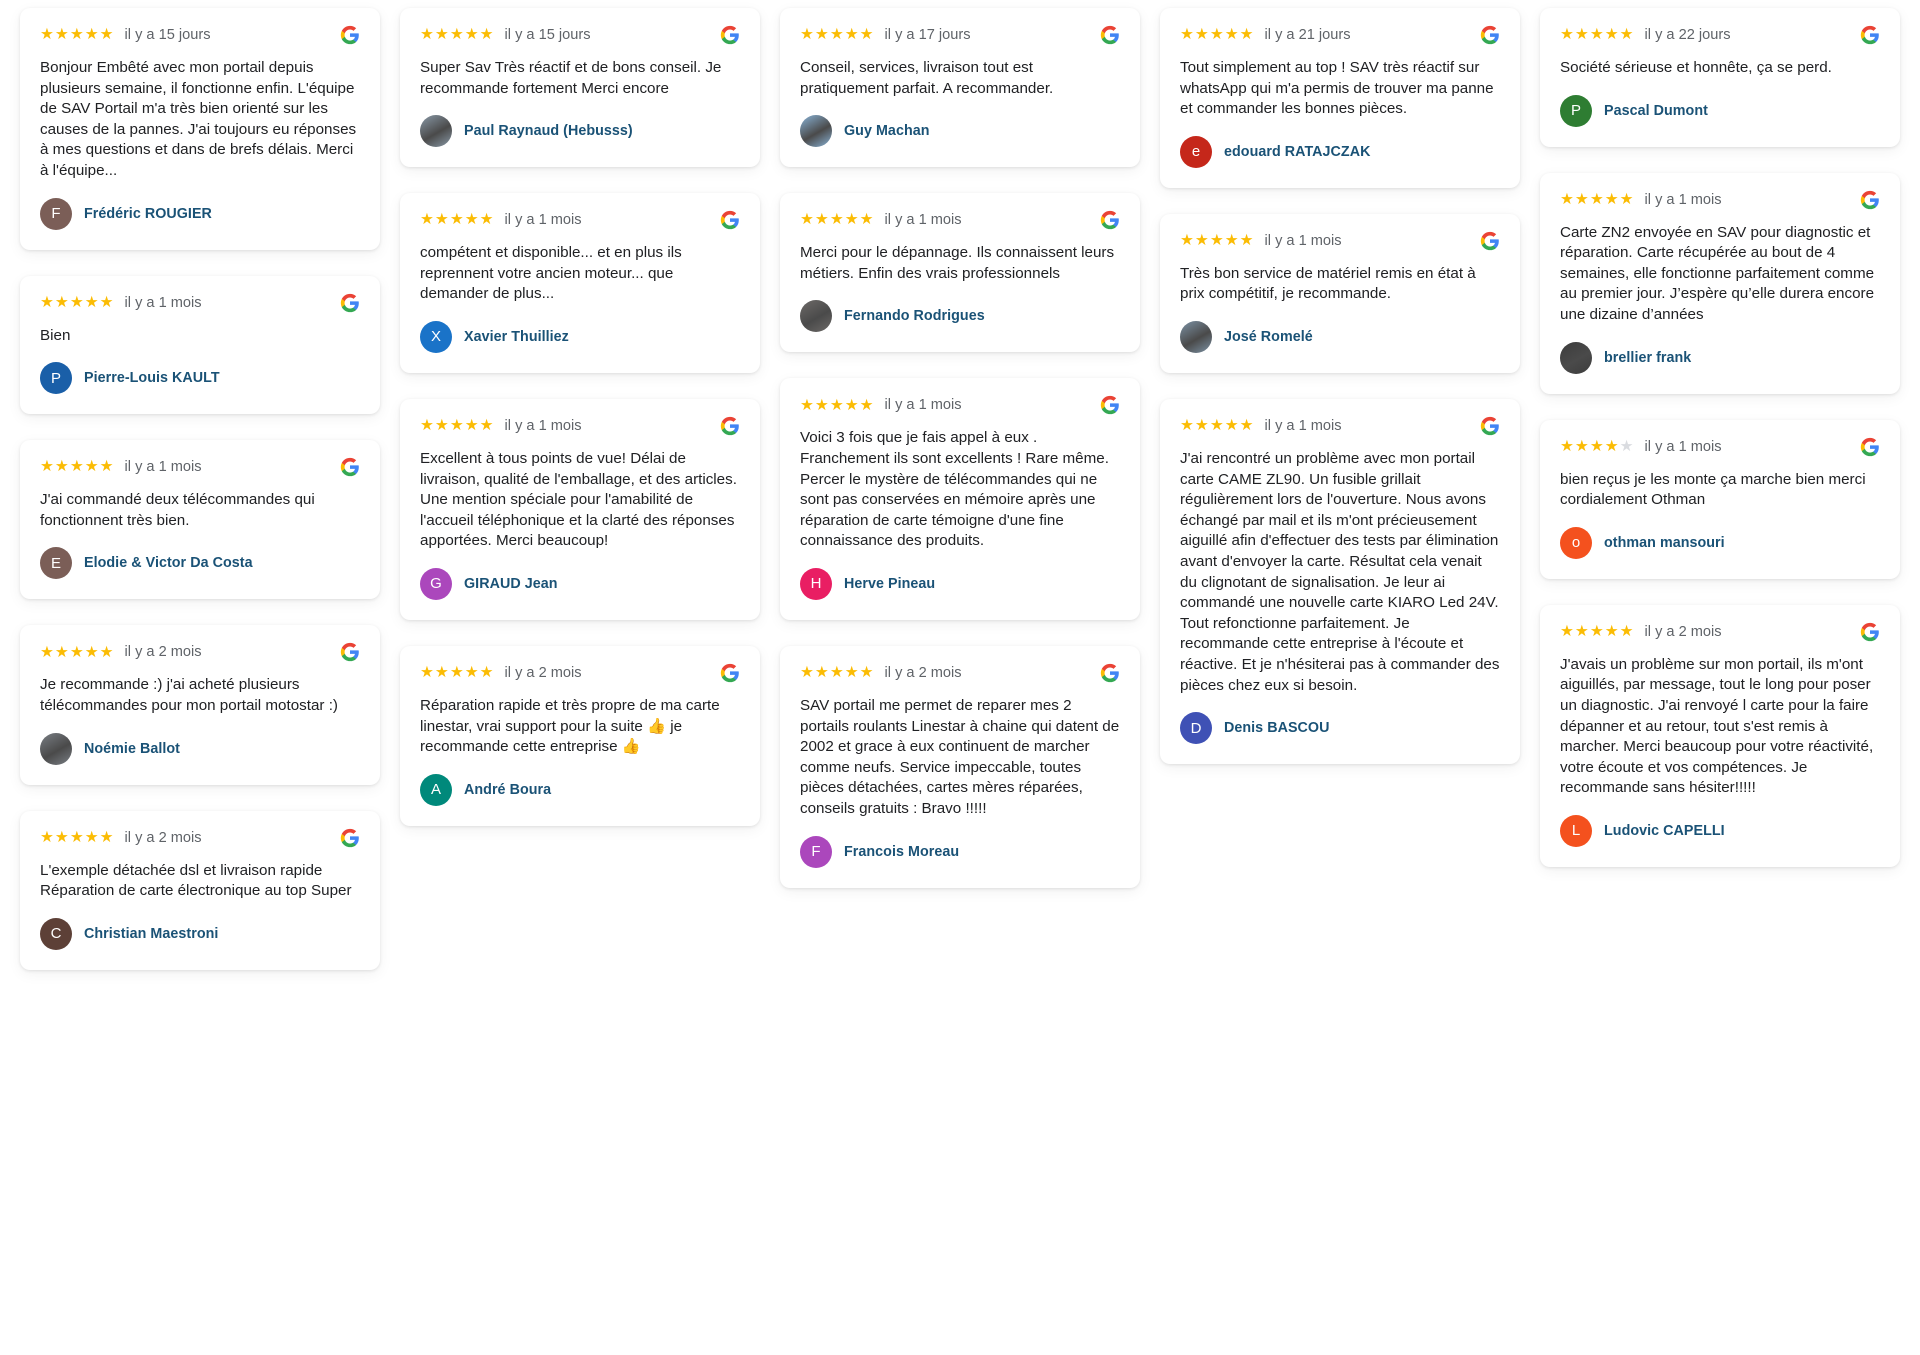  I want to click on review-author-name: Fernando Rodrigues, so click(914, 316).